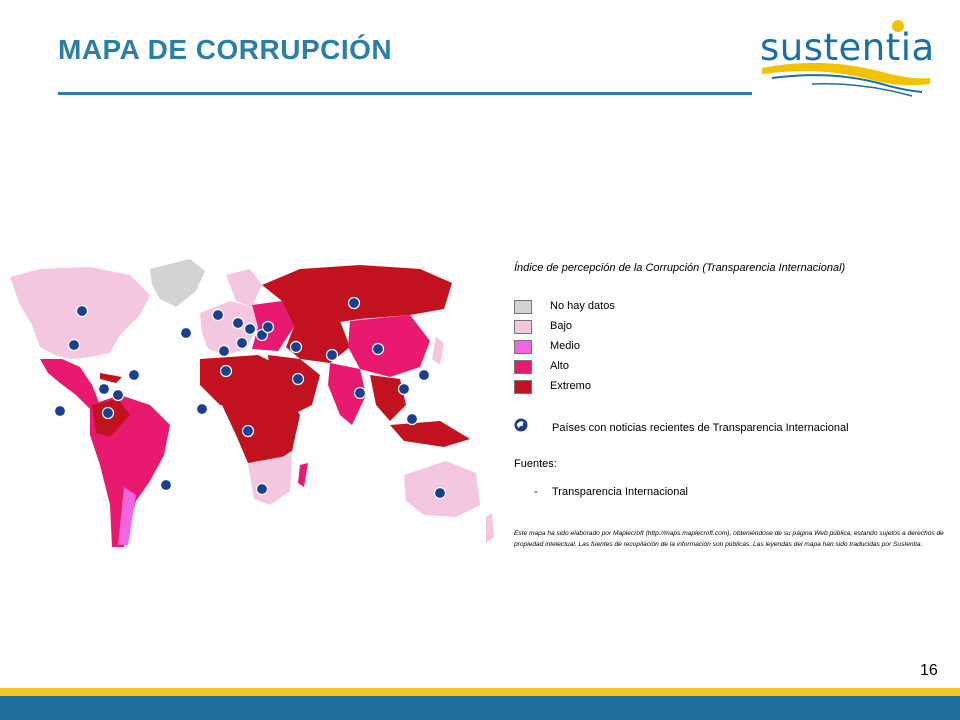 The width and height of the screenshot is (960, 720). Describe the element at coordinates (535, 464) in the screenshot. I see `sources-label: Fuentes:` at that location.